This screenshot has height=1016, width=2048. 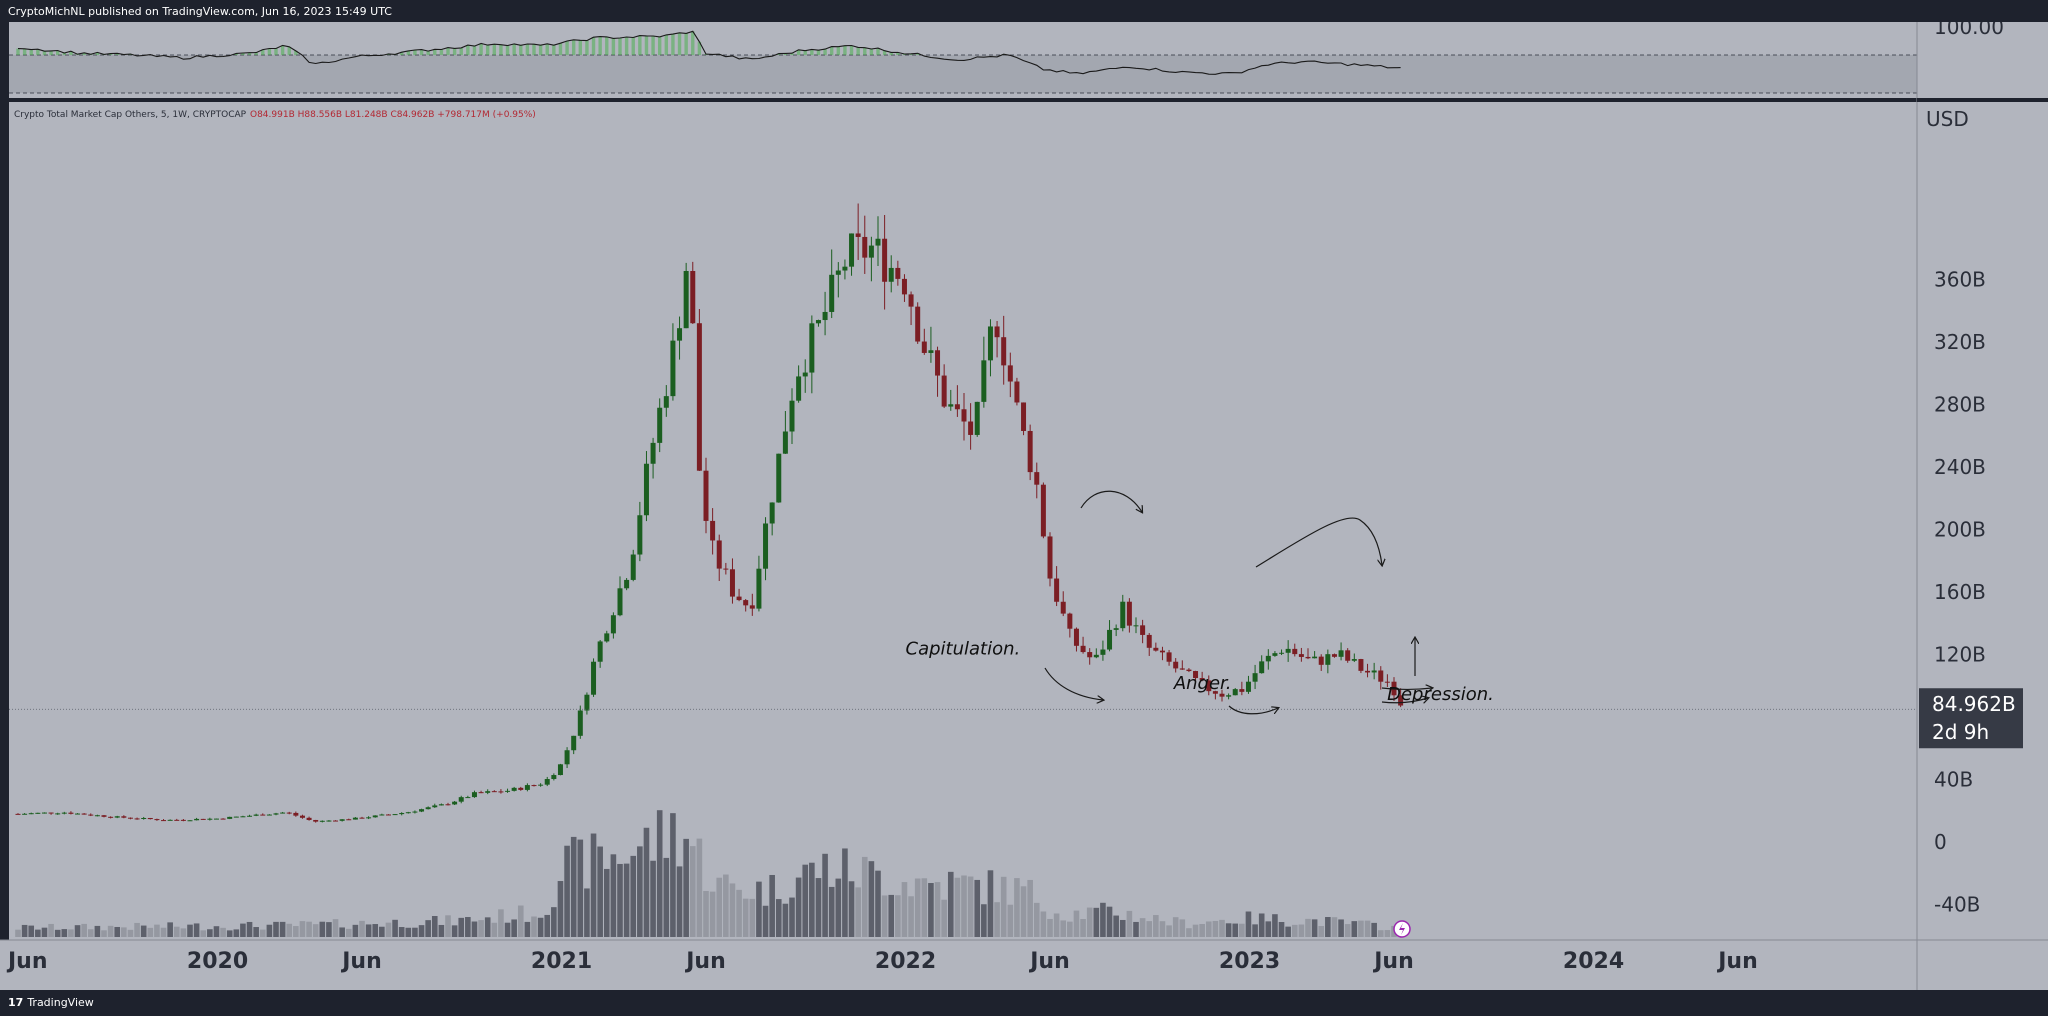 What do you see at coordinates (958, 100) in the screenshot?
I see `pane-separator` at bounding box center [958, 100].